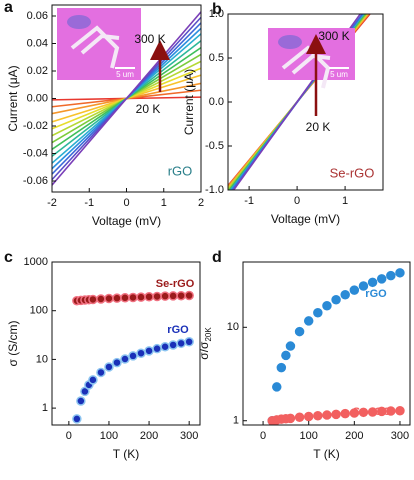 This screenshot has height=480, width=414. Describe the element at coordinates (214, 190) in the screenshot. I see `y-tick-label: -1.0` at that location.